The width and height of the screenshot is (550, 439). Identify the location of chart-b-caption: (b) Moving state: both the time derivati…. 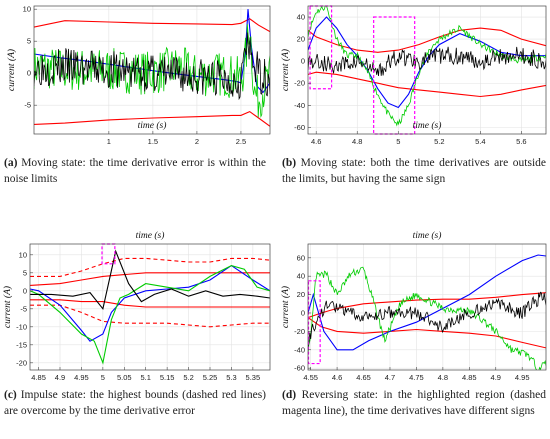
(414, 171).